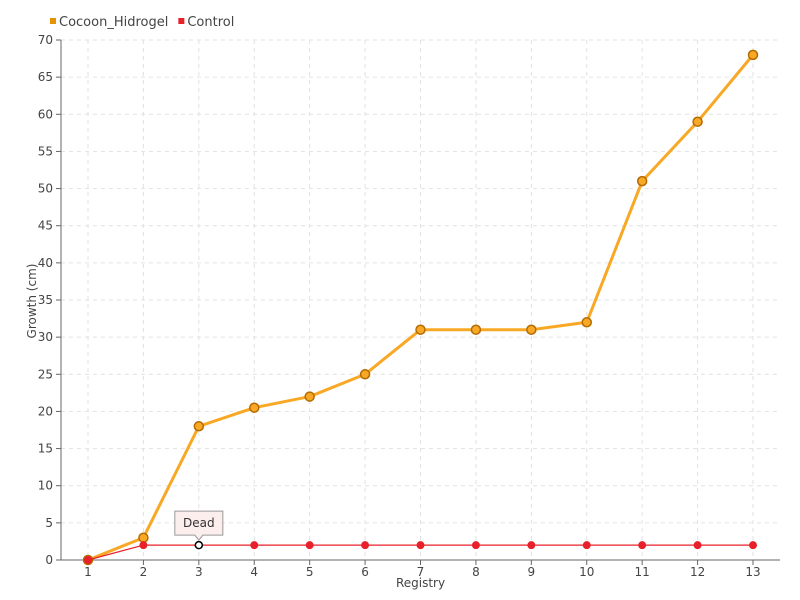 The width and height of the screenshot is (800, 600). I want to click on y-tick-label: 30, so click(45, 337).